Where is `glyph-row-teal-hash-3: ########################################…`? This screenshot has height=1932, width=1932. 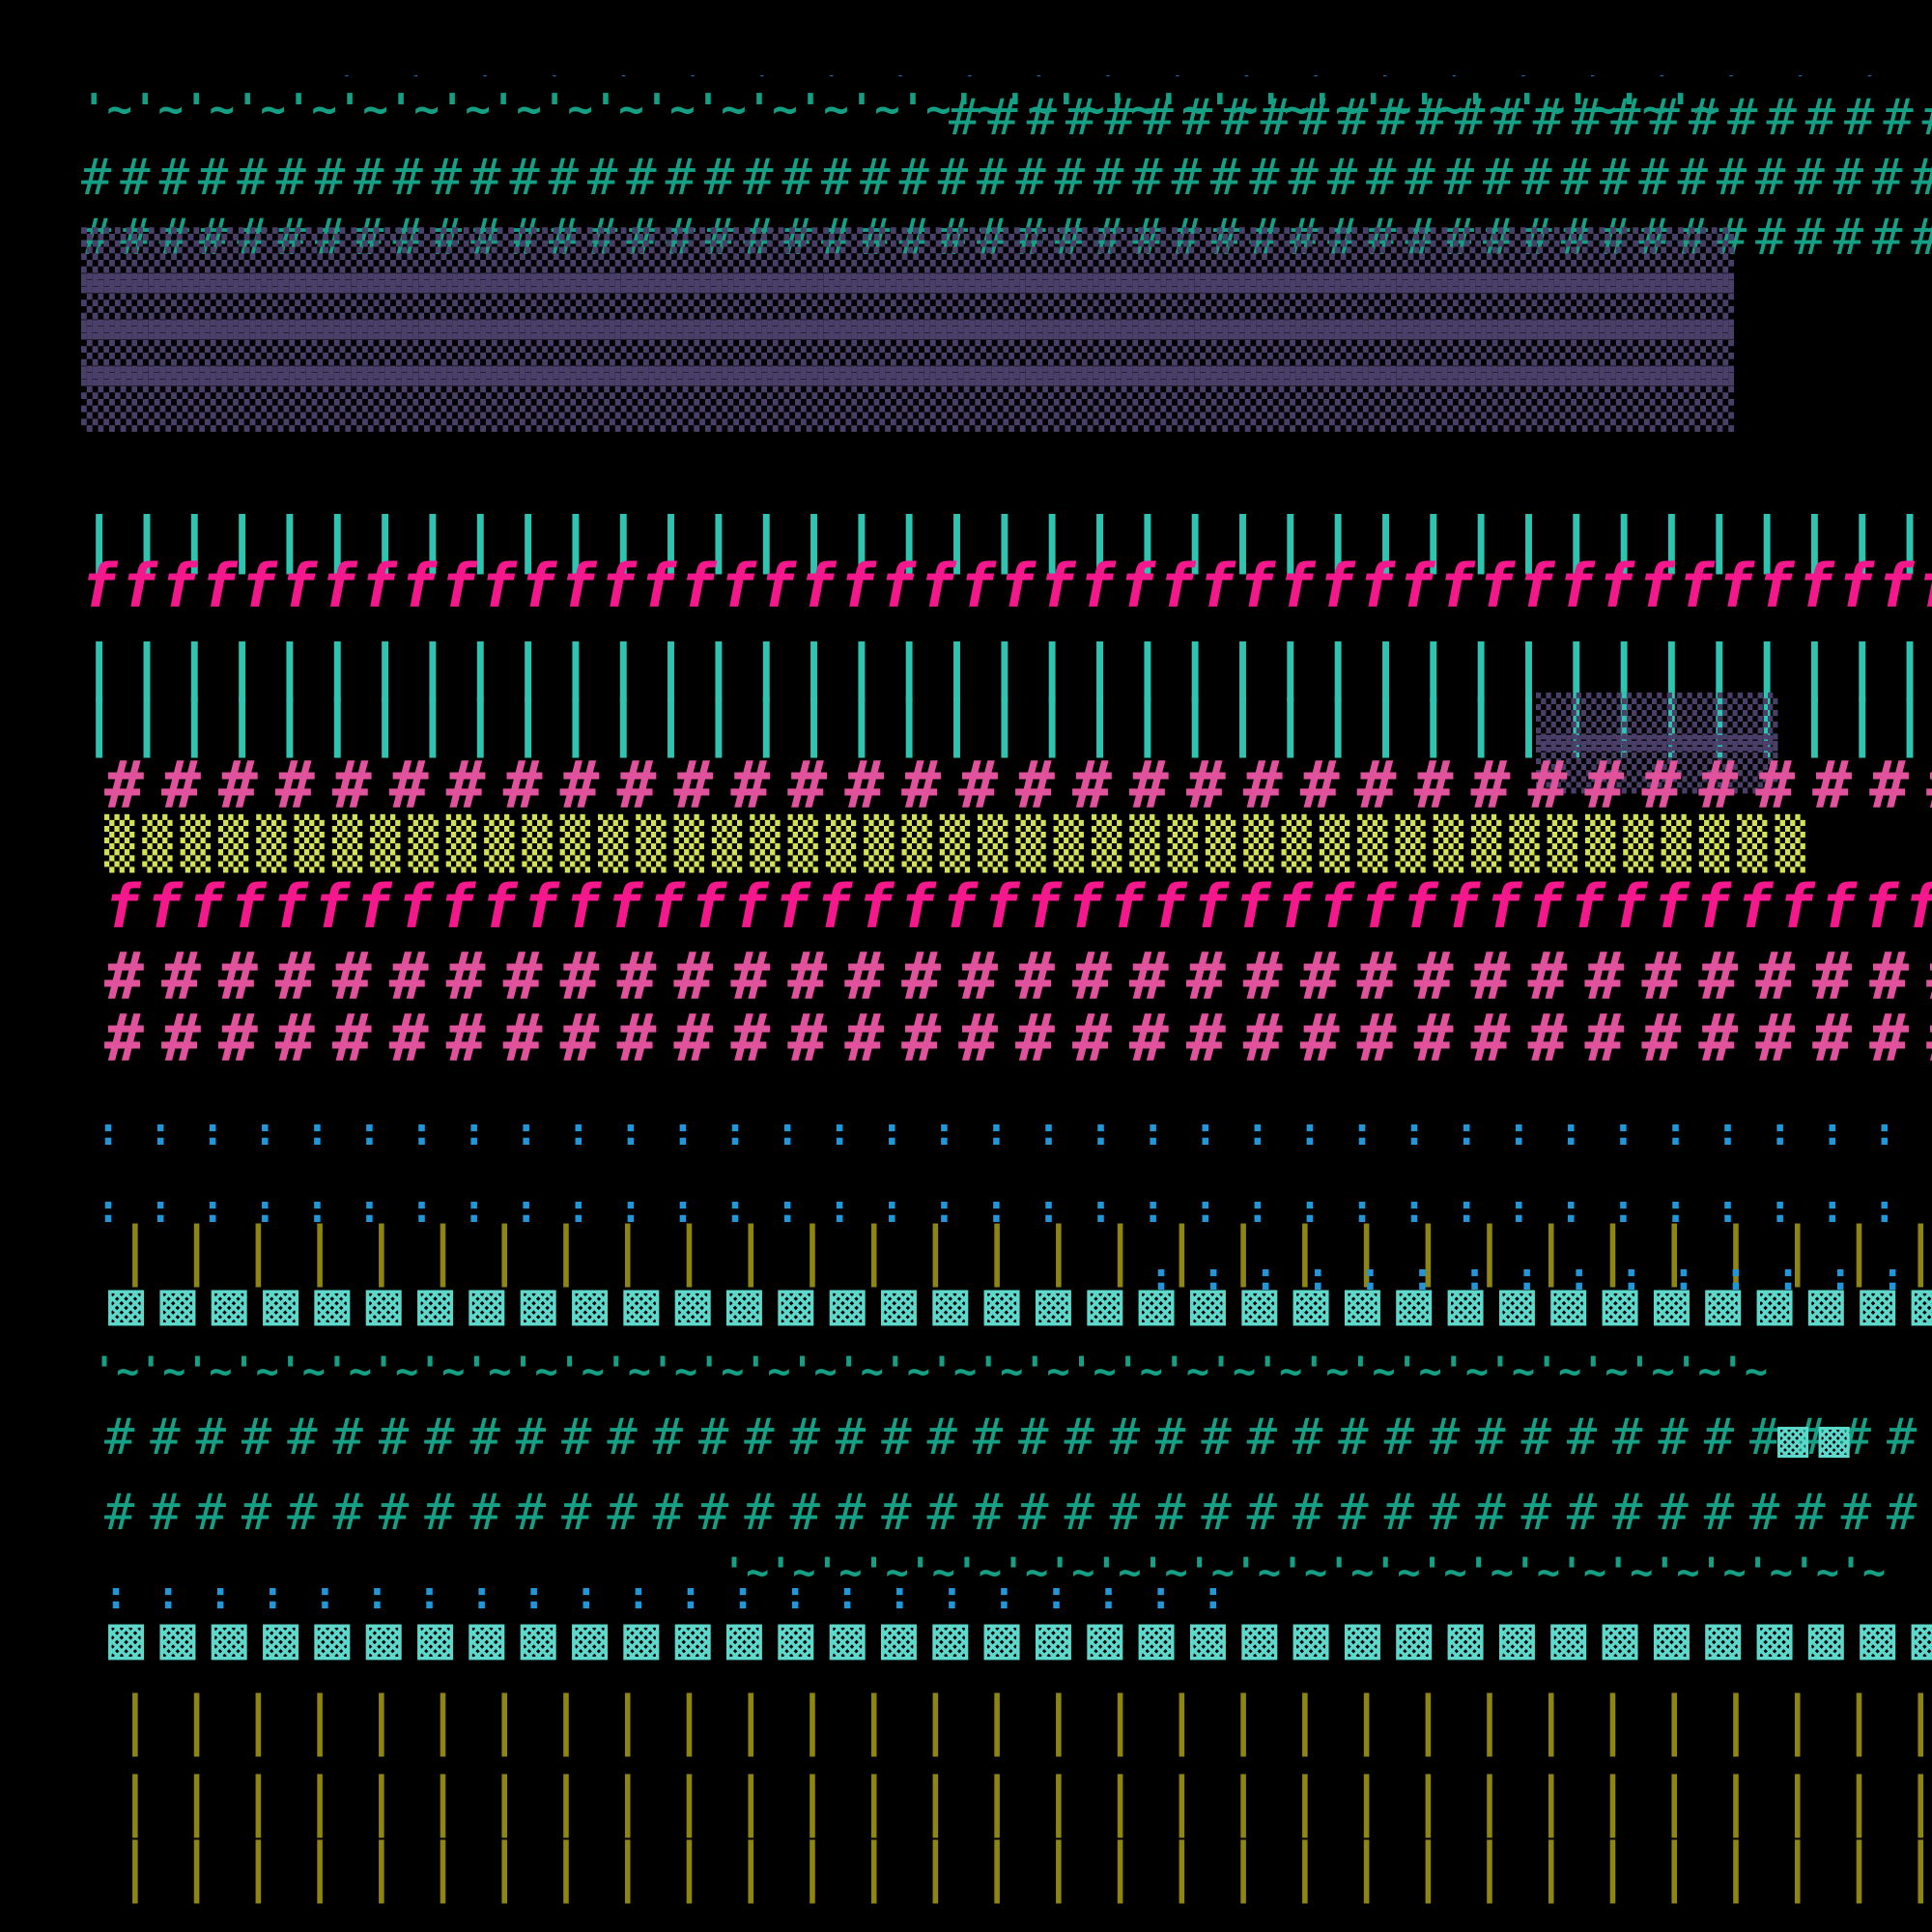
glyph-row-teal-hash-3: ########################################… is located at coordinates (1006, 238).